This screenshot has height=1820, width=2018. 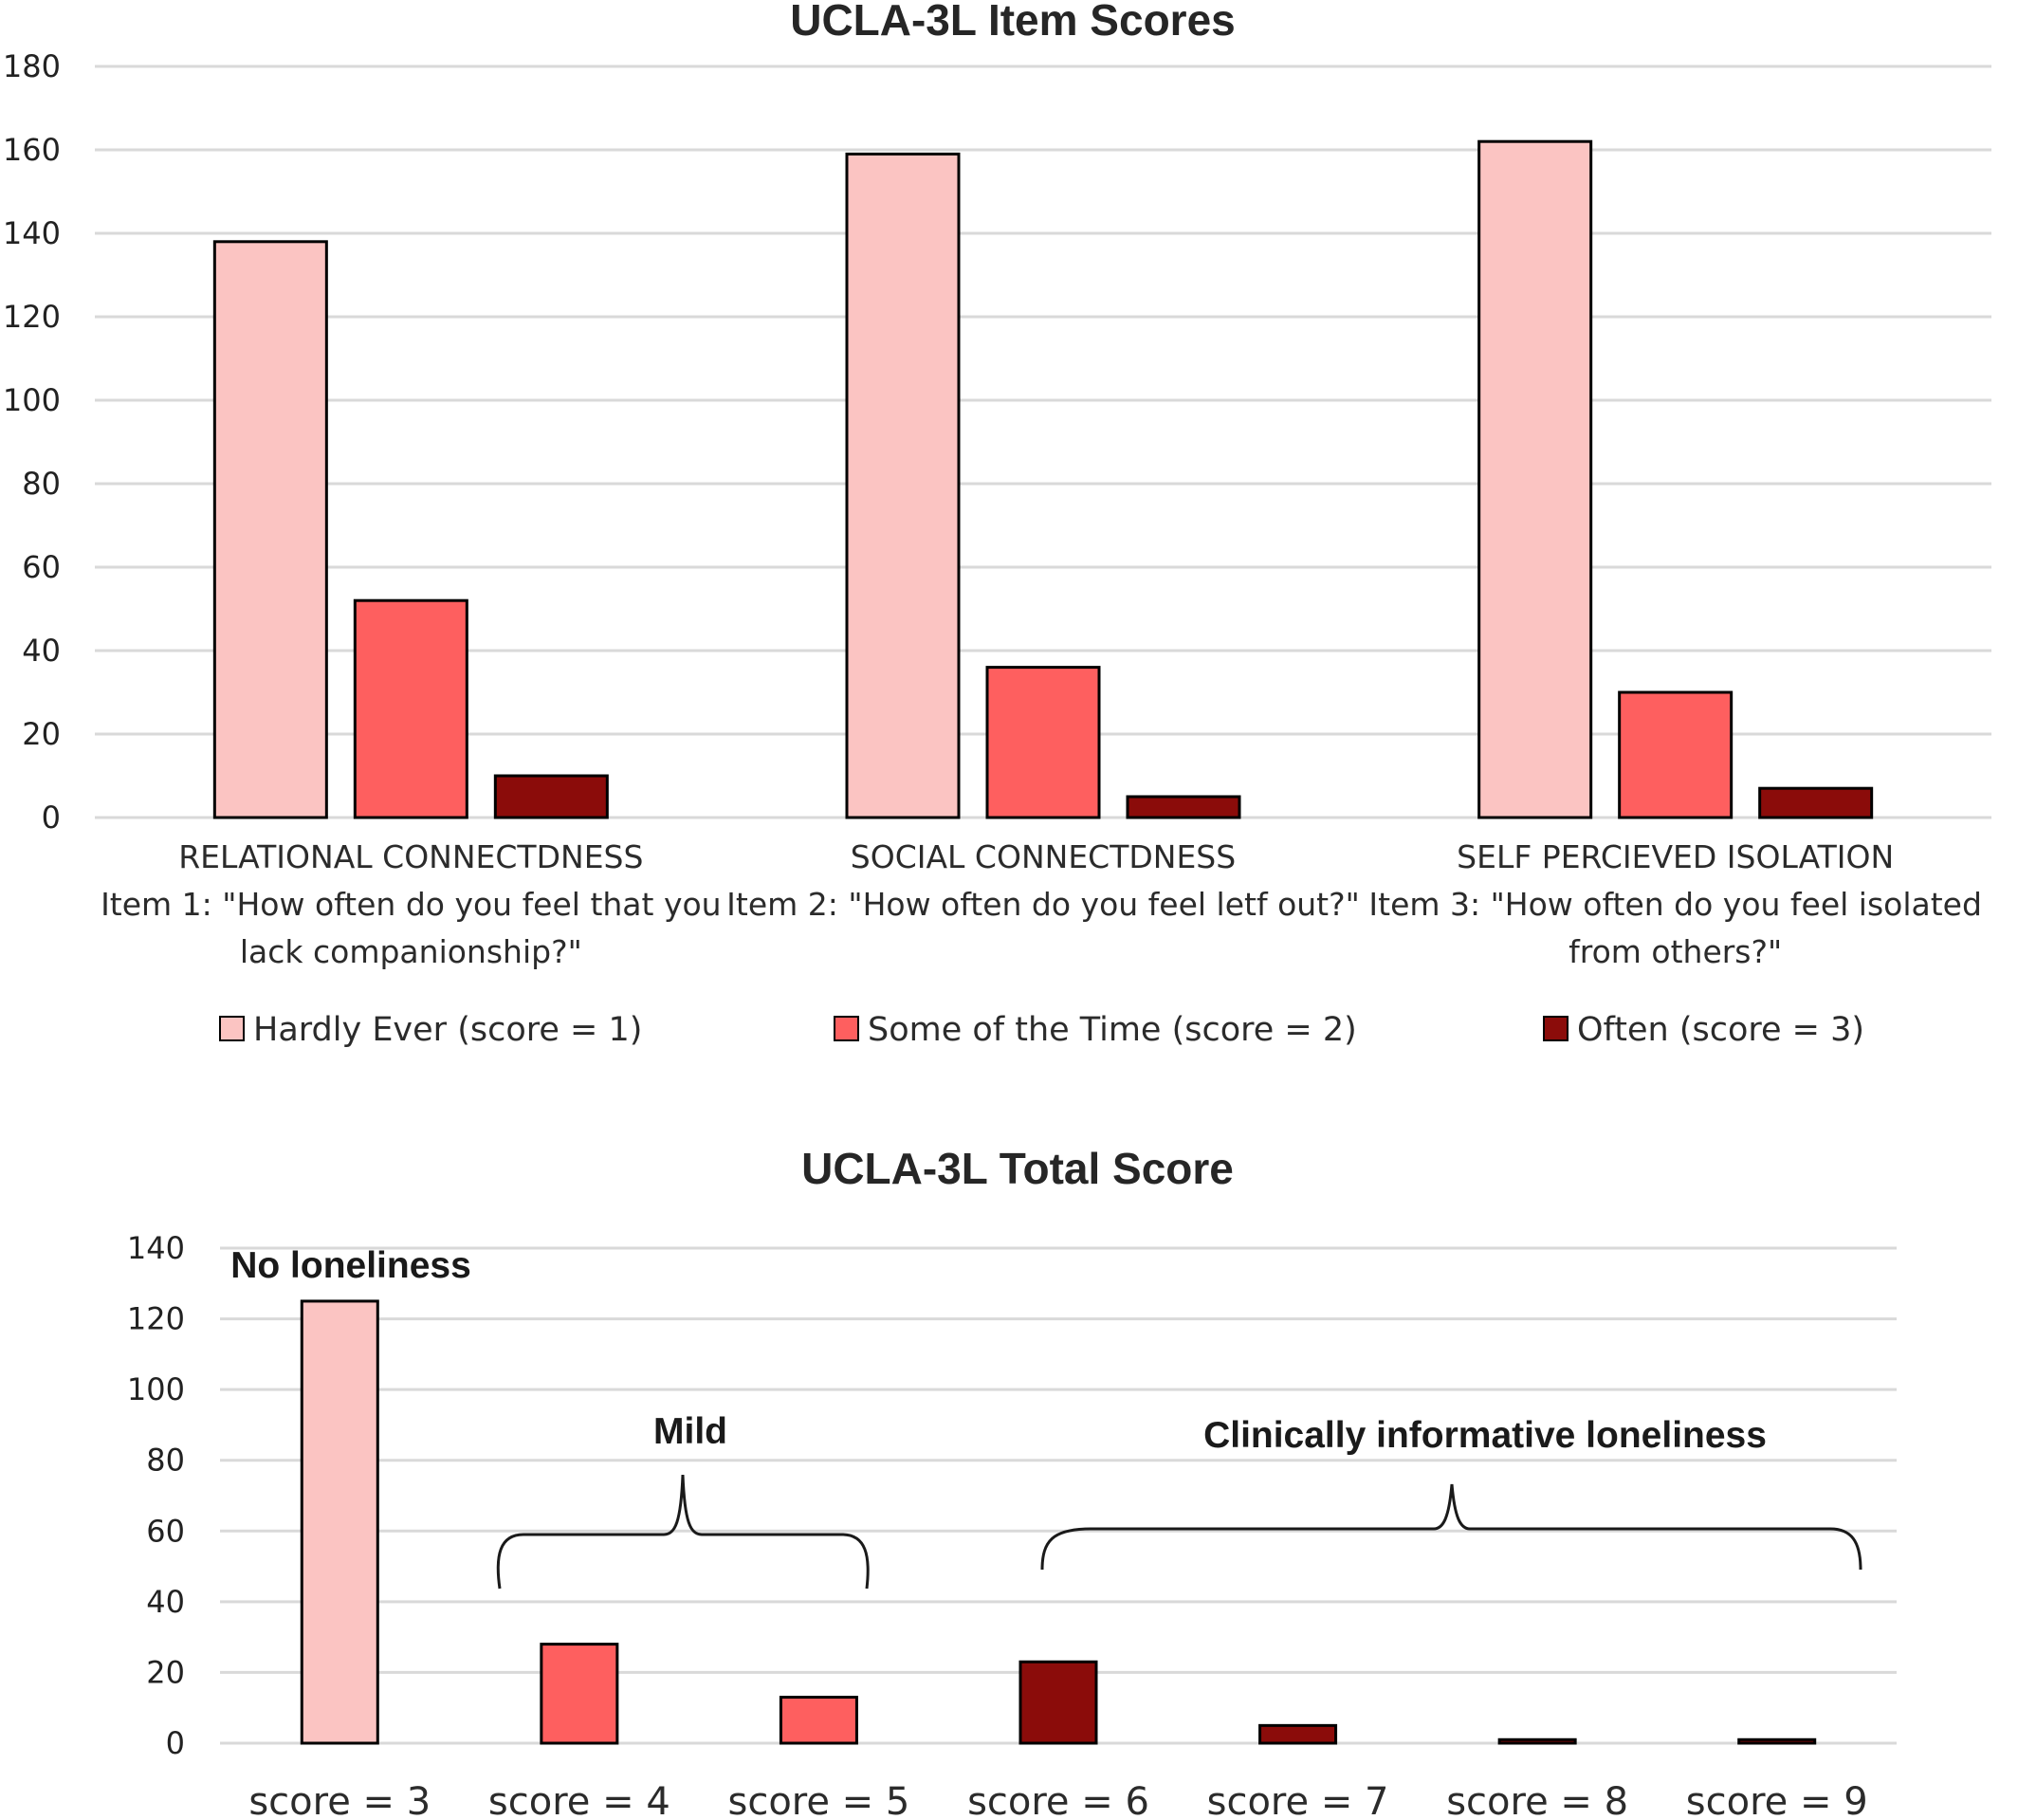 I want to click on category-label: RELATIONAL CONNECTDNESS, so click(x=410, y=857).